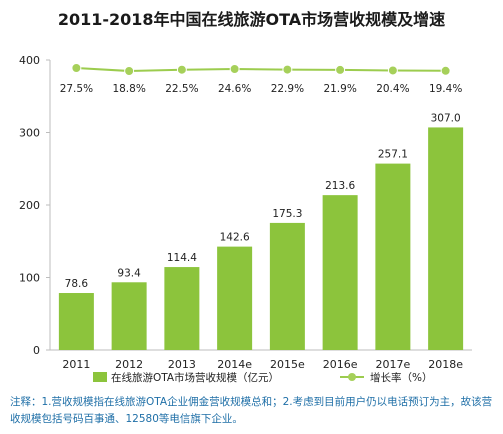  Describe the element at coordinates (76, 89) in the screenshot. I see `growth-value-label: 27.5%` at that location.